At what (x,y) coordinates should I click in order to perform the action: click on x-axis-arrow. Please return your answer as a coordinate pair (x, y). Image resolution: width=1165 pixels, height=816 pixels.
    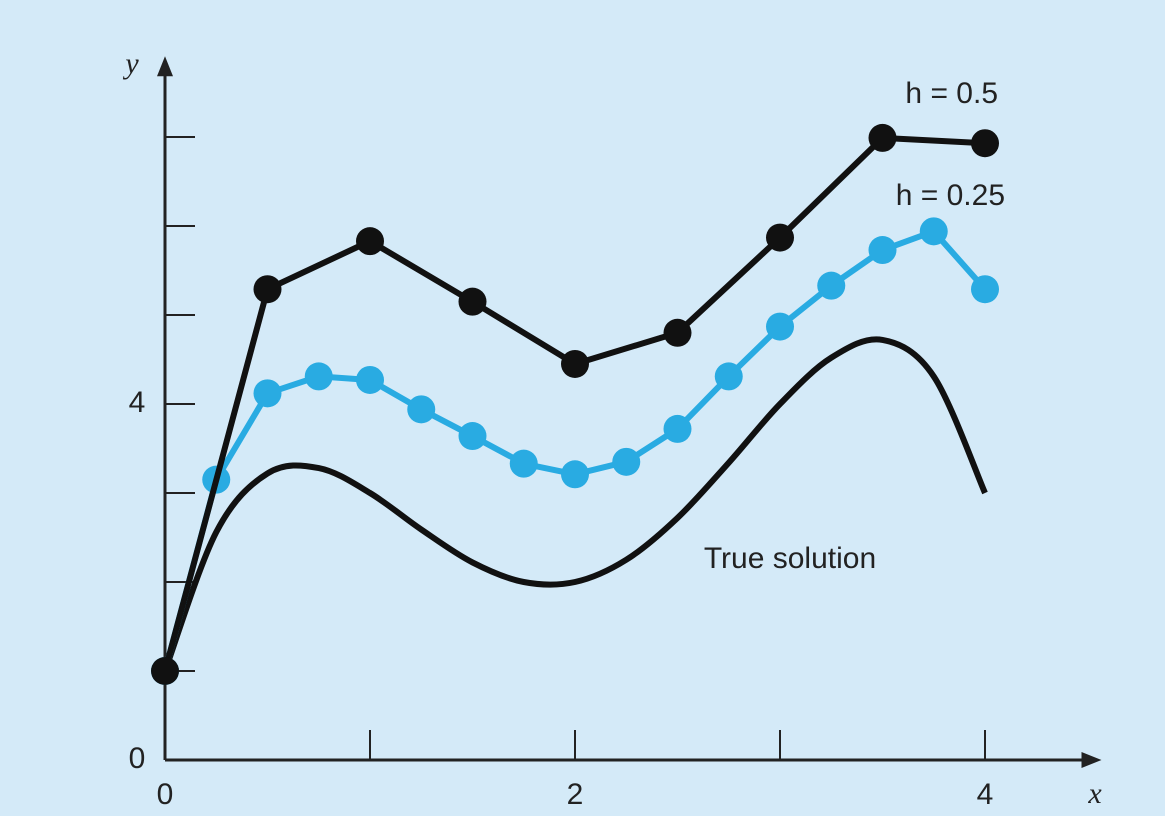
    Looking at the image, I should click on (1091, 760).